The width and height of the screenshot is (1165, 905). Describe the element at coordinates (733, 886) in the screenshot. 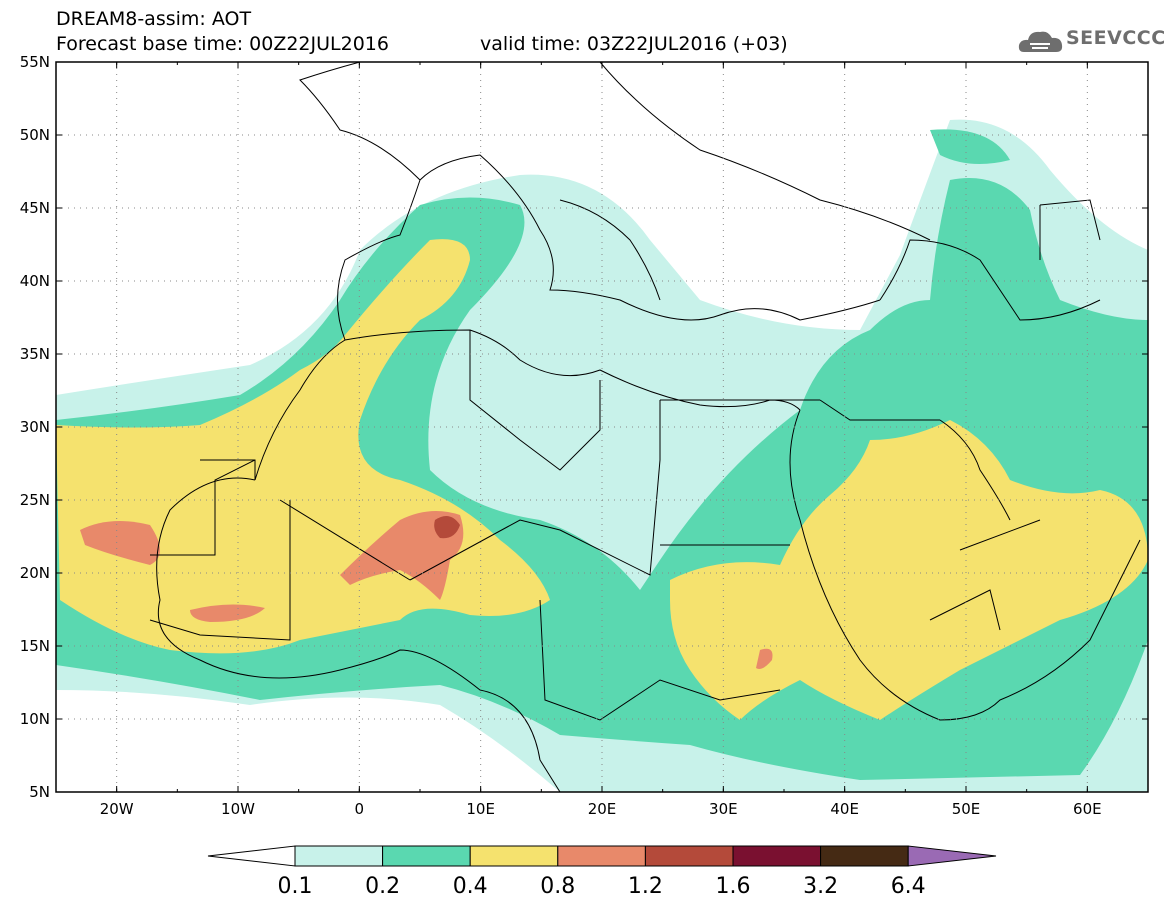

I see `colorbar-label: 1.6` at that location.